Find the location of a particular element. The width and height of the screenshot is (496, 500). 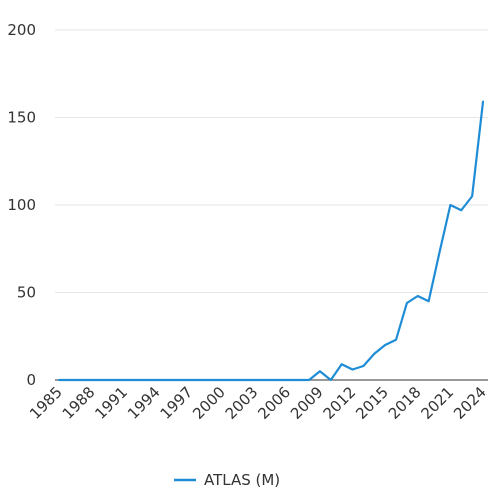

x-tick-label: 2015 is located at coordinates (372, 403).